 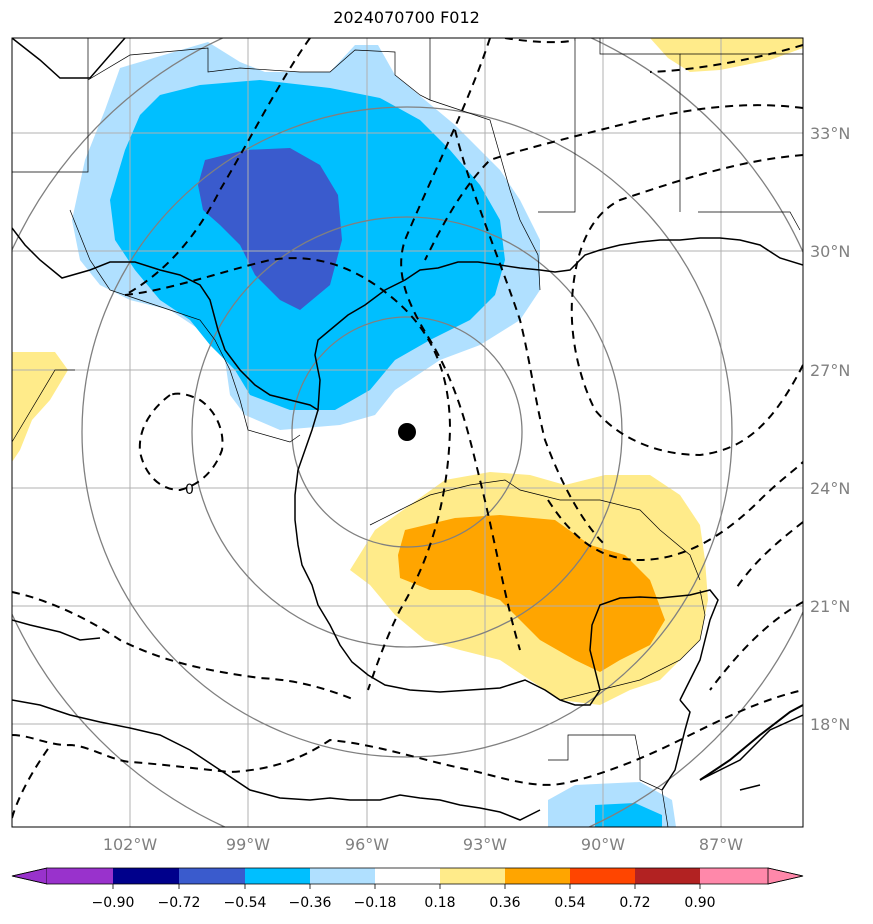 What do you see at coordinates (634, 903) in the screenshot?
I see `colorbar-tick-label: 0.72` at bounding box center [634, 903].